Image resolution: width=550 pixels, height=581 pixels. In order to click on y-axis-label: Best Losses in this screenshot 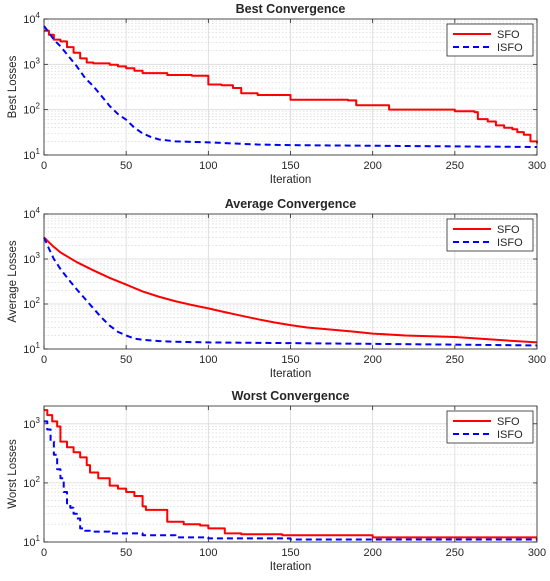, I will do `click(13, 86)`.